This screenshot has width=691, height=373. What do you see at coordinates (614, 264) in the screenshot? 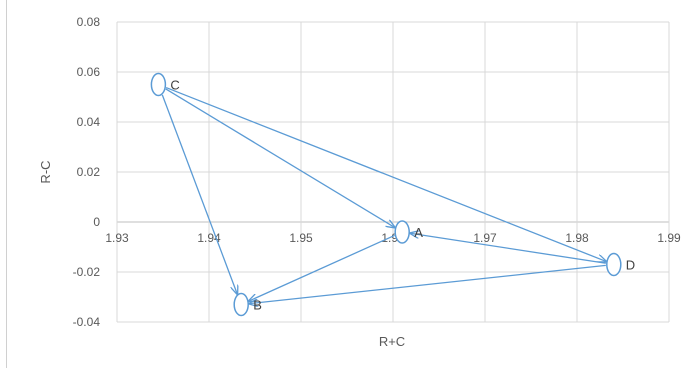
I see `point-D` at bounding box center [614, 264].